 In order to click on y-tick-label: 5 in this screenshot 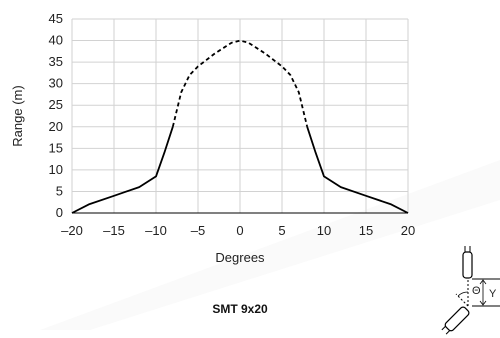, I will do `click(59, 190)`.